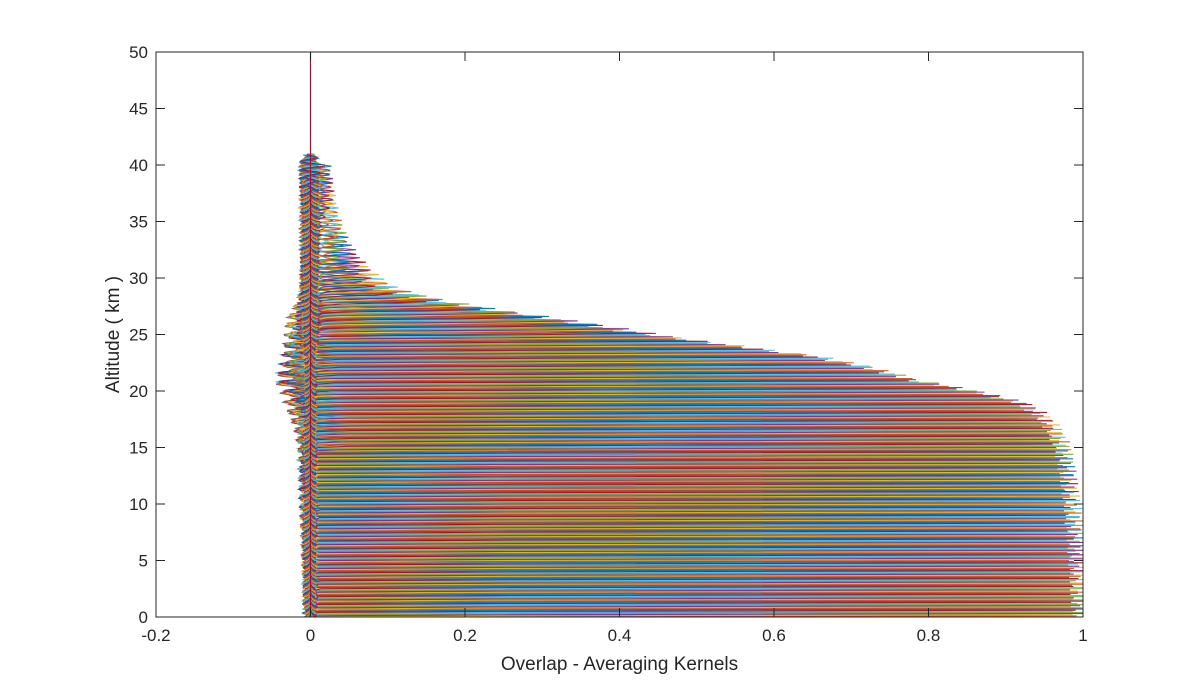 This screenshot has width=1198, height=693. I want to click on kernel-series-line, so click(315, 177).